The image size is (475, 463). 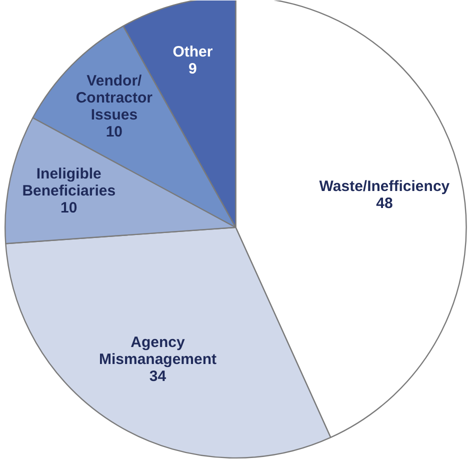 I want to click on data-label: 34, so click(x=158, y=376).